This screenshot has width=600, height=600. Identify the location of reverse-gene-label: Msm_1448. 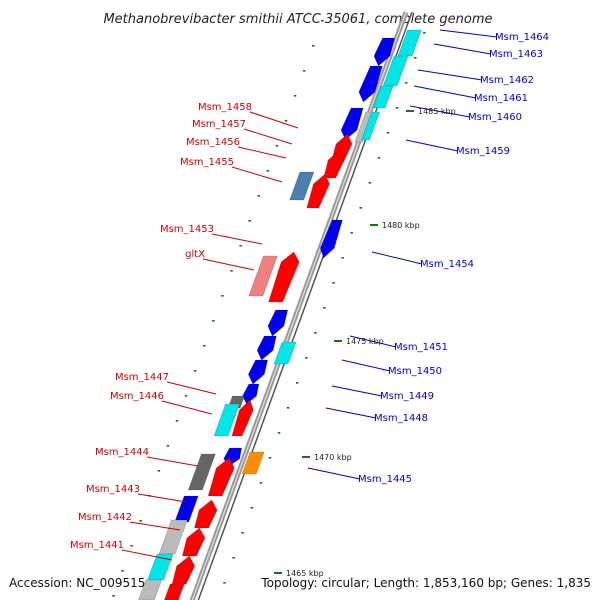
(401, 418).